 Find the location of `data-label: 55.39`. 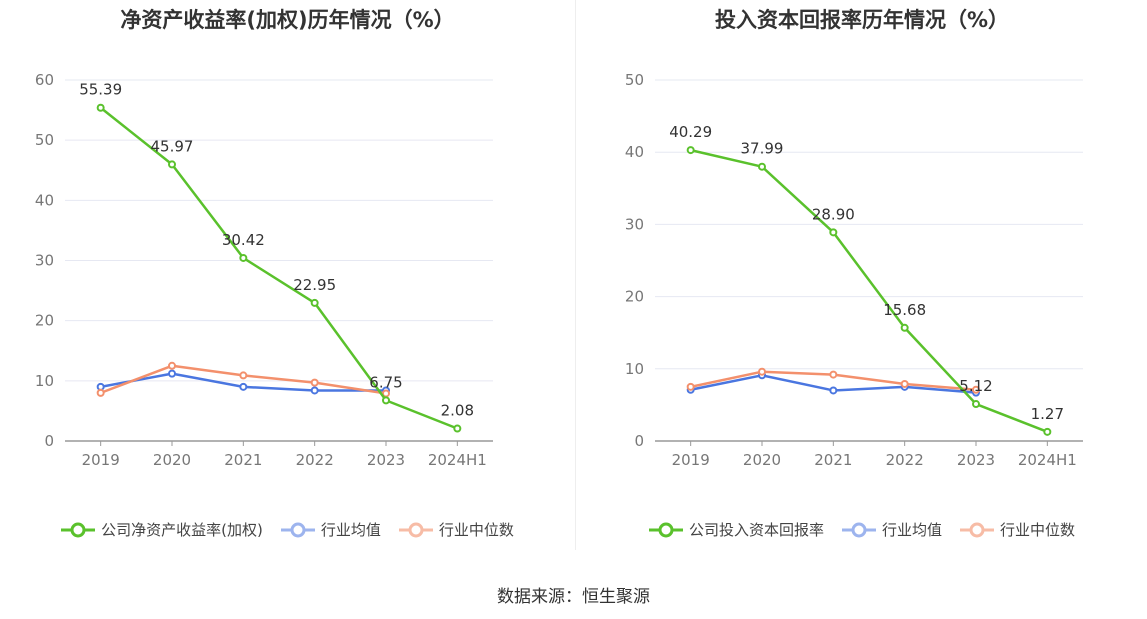

data-label: 55.39 is located at coordinates (100, 90).